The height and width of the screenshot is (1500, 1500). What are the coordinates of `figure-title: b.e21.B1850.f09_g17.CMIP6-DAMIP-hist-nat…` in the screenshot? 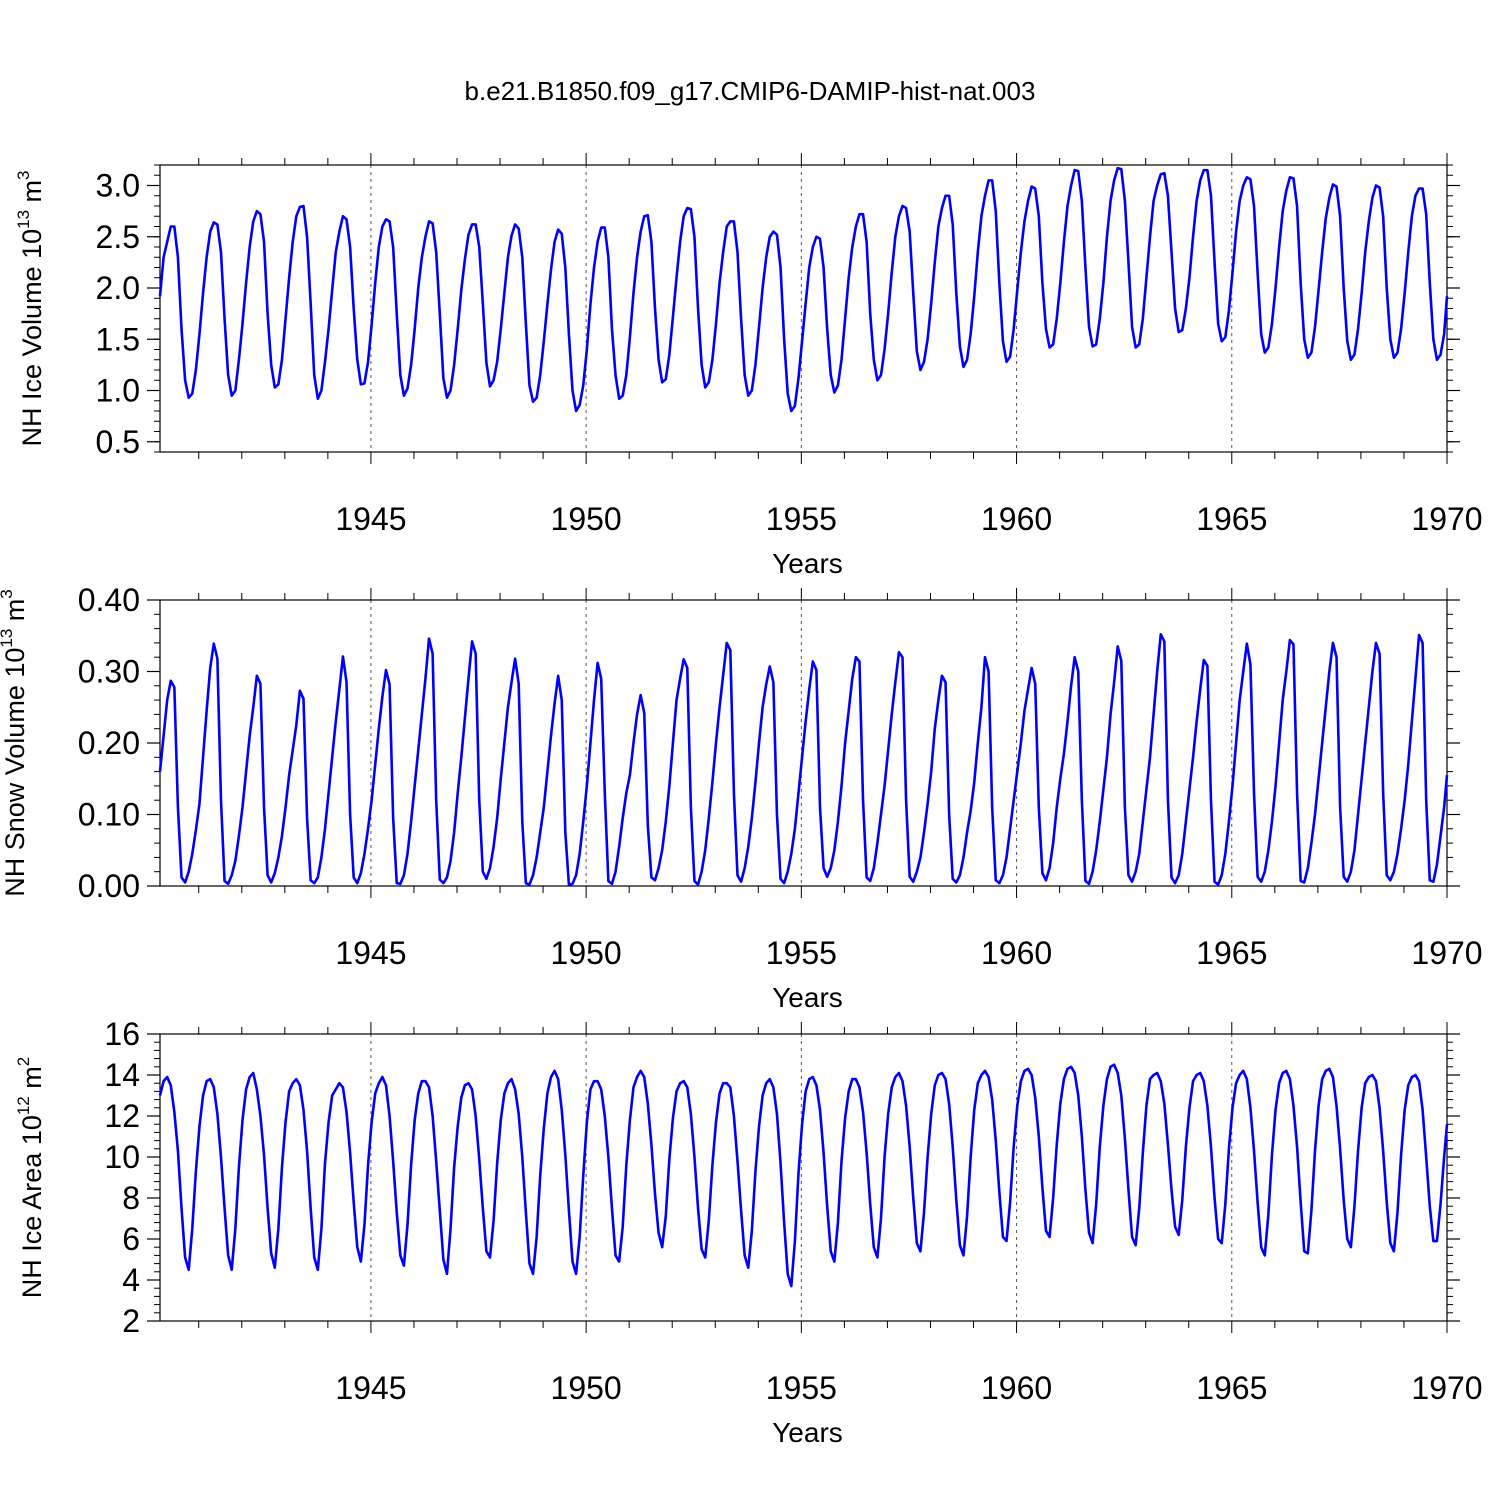 It's located at (750, 91).